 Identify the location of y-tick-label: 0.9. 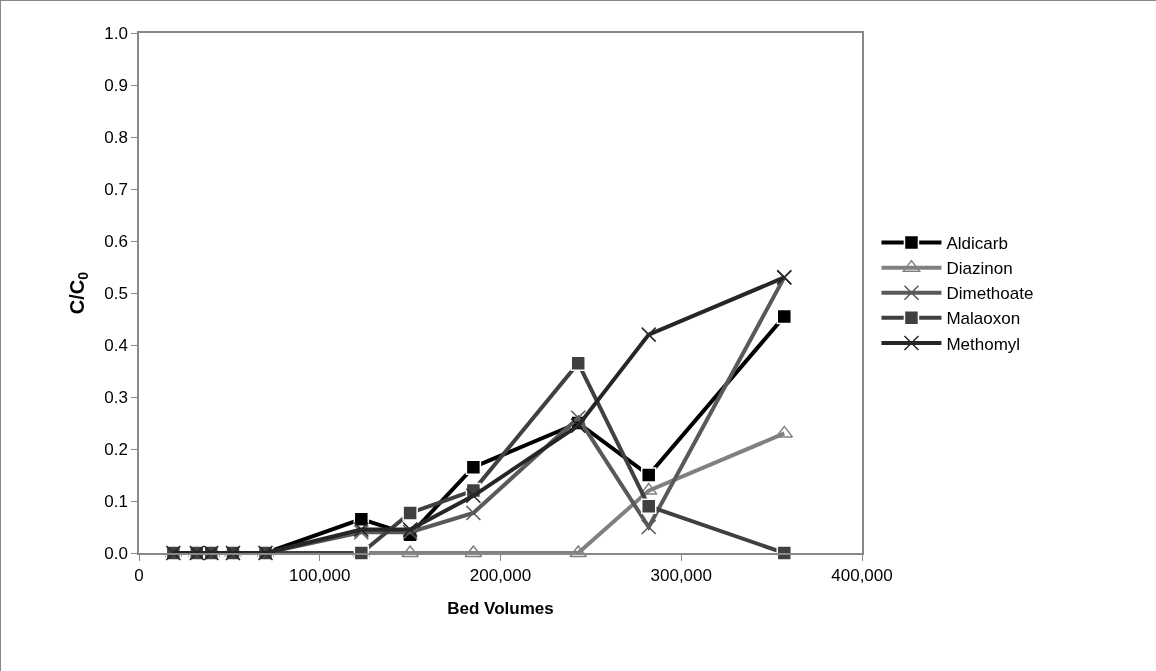
(116, 85).